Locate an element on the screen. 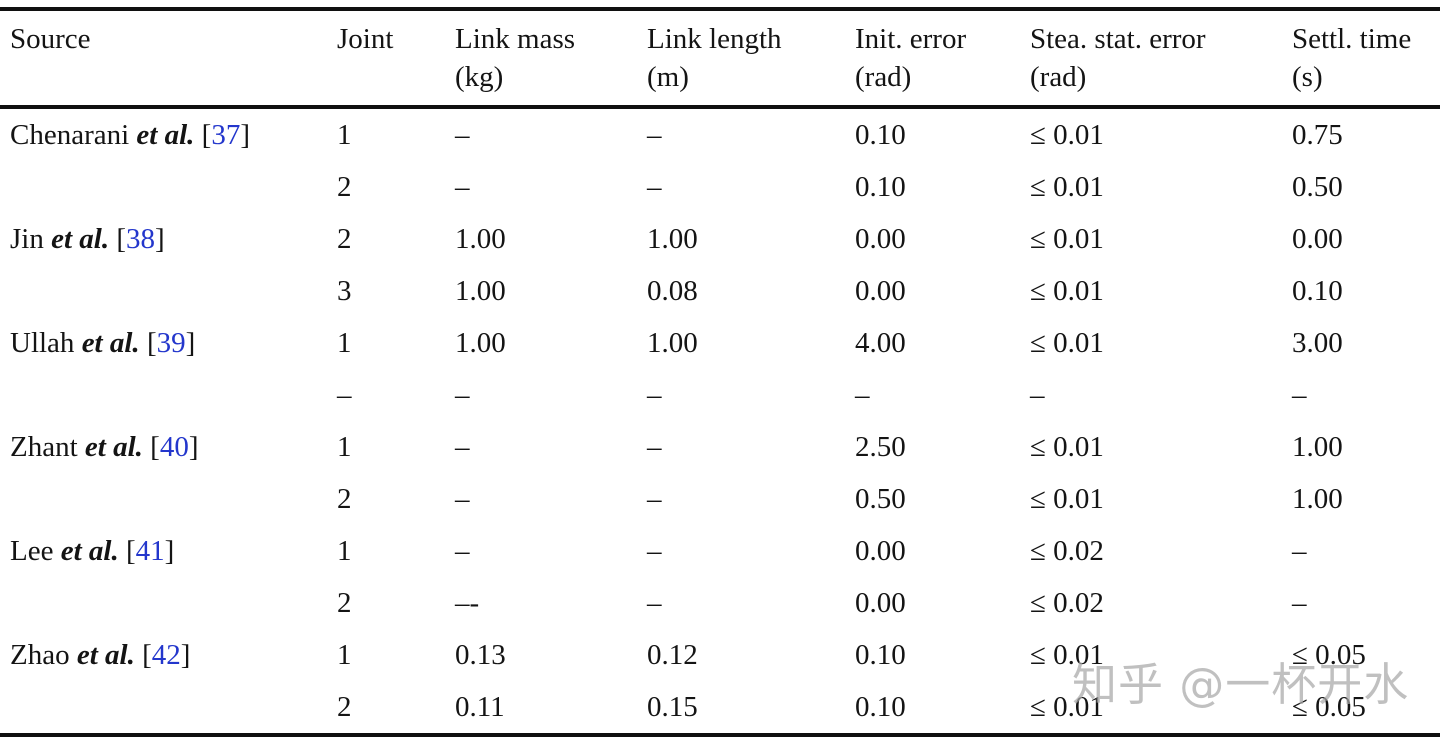 This screenshot has height=753, width=1440. column-unit: (kg) is located at coordinates (479, 77).